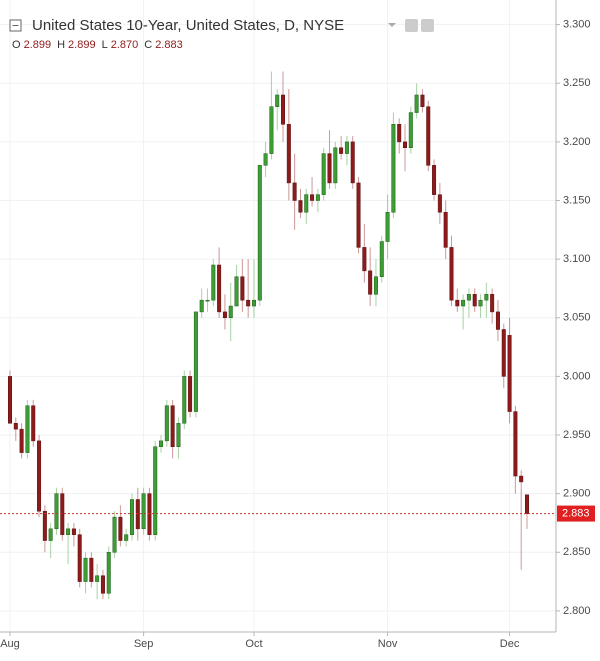 Image resolution: width=600 pixels, height=661 pixels. What do you see at coordinates (577, 200) in the screenshot?
I see `y-tick-label: 3.150` at bounding box center [577, 200].